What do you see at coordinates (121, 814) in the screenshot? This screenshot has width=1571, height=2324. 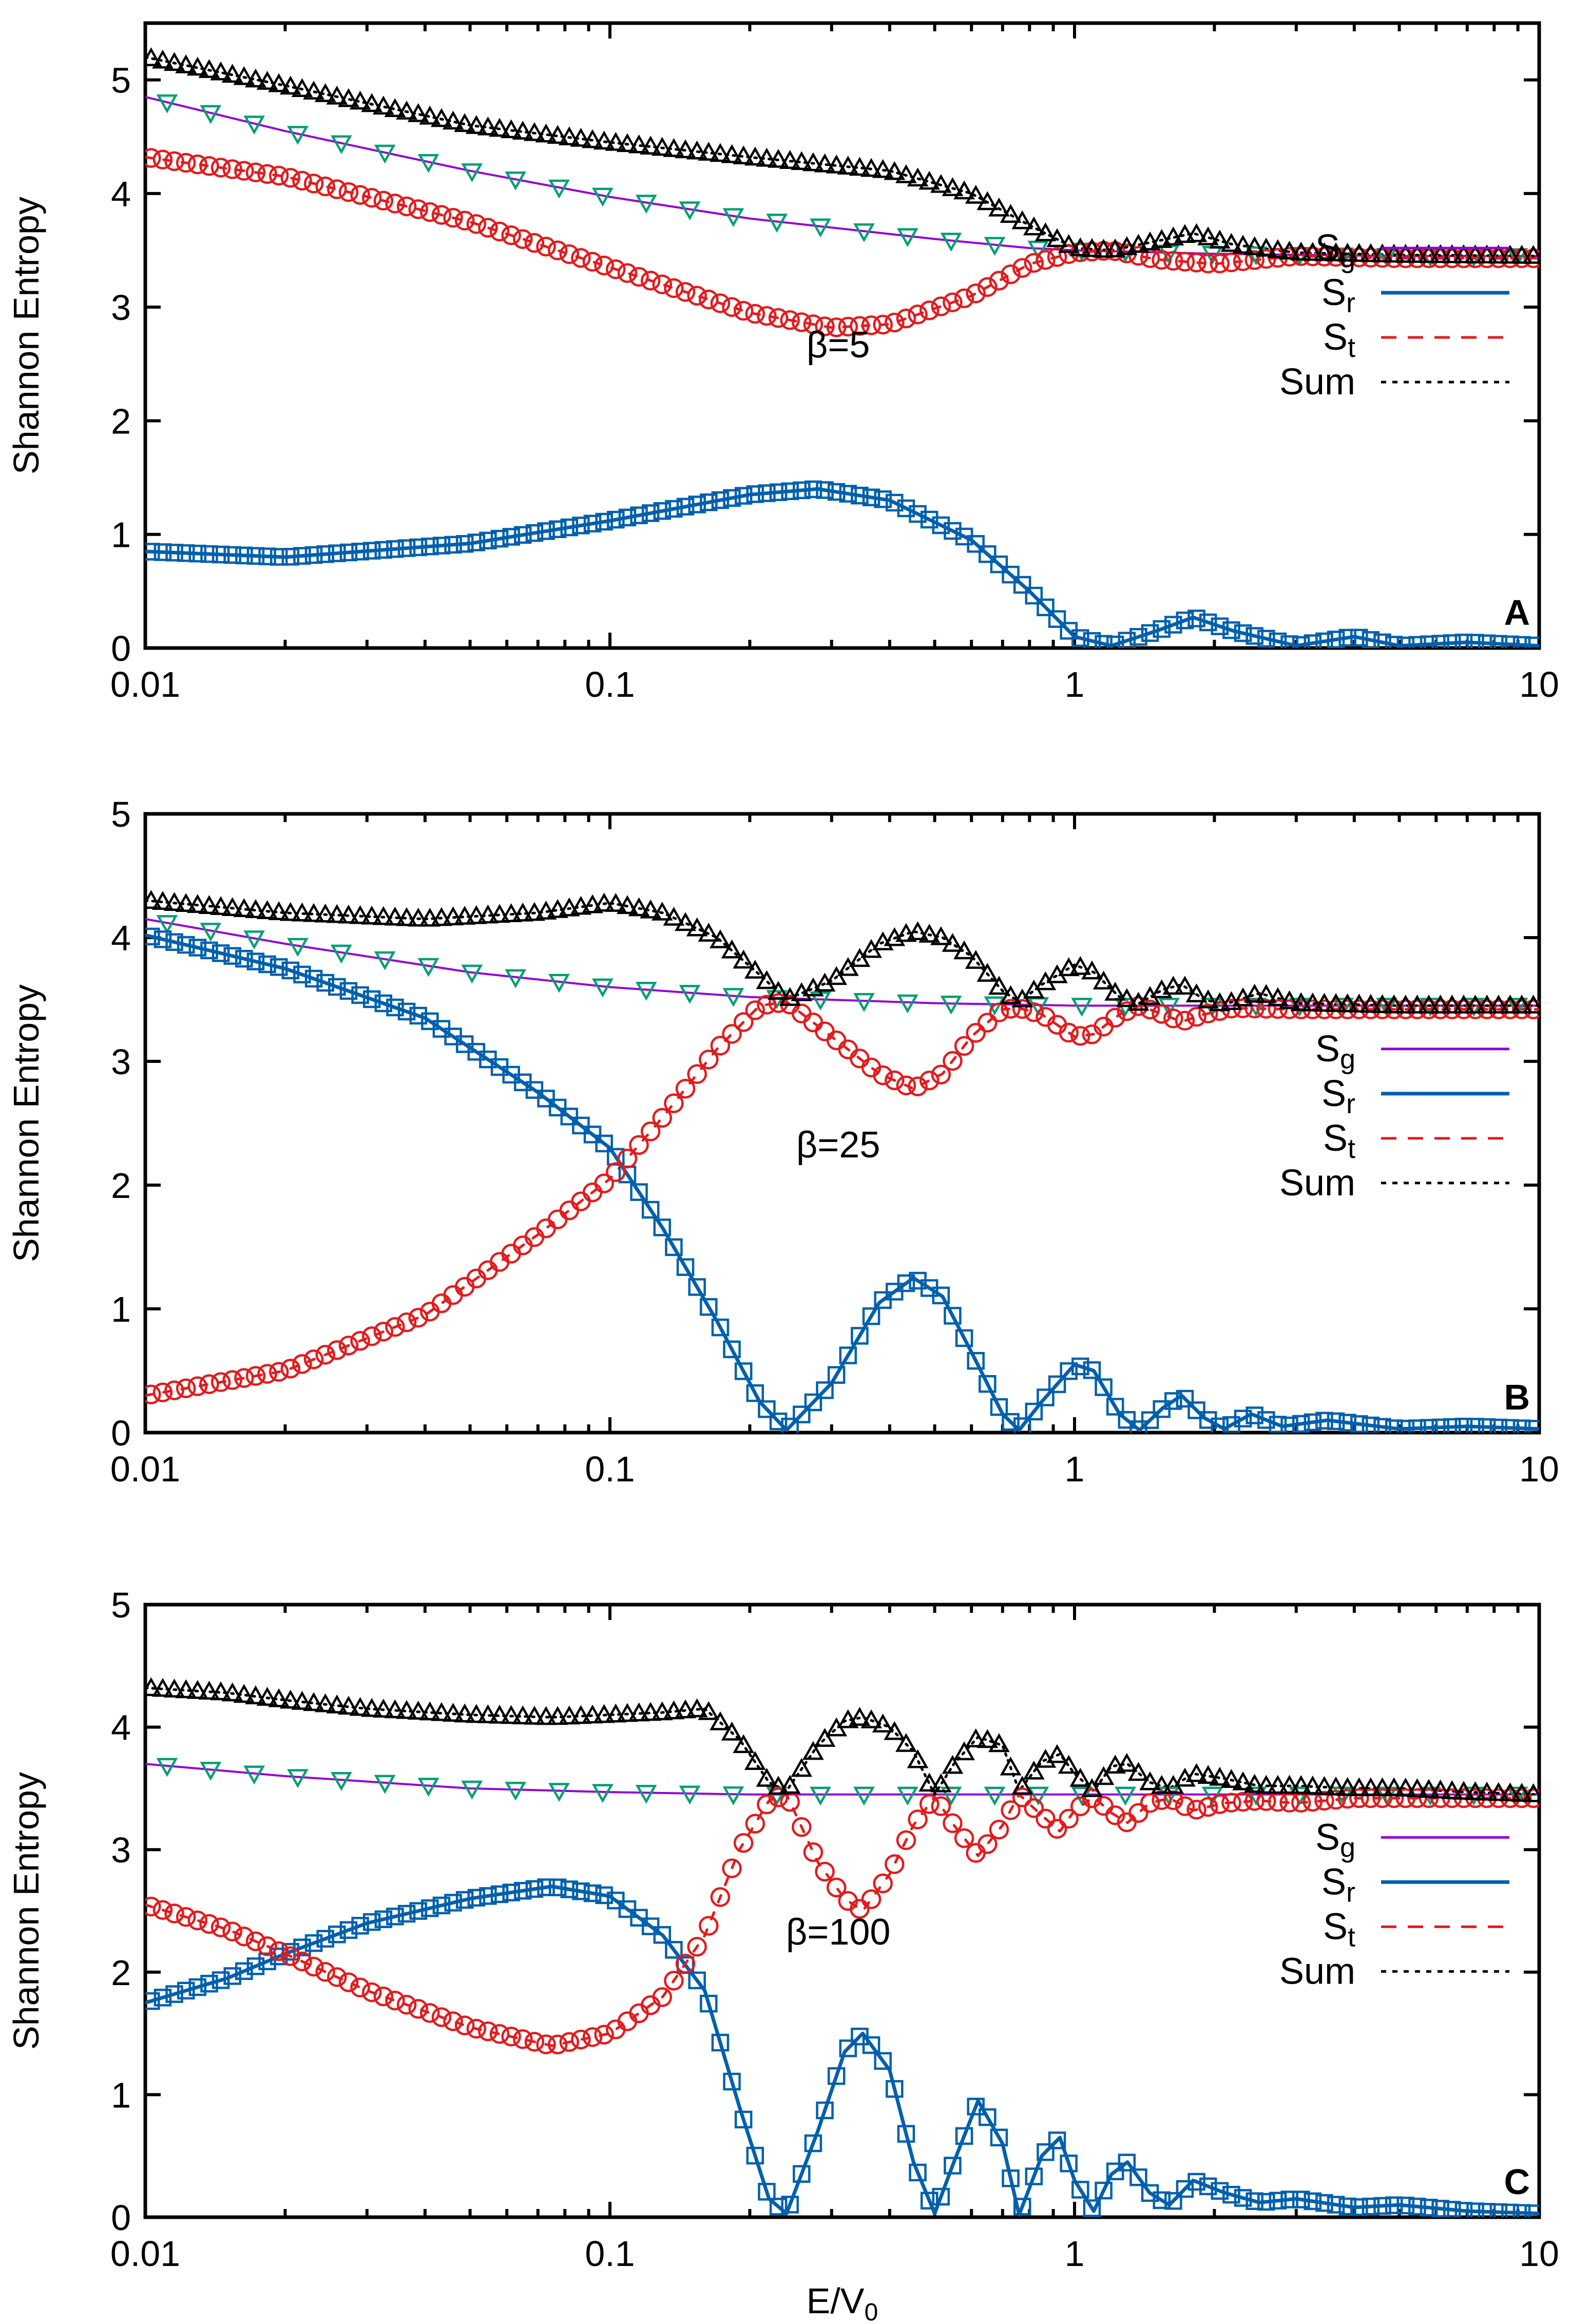 I see `y-tick-label: 5` at bounding box center [121, 814].